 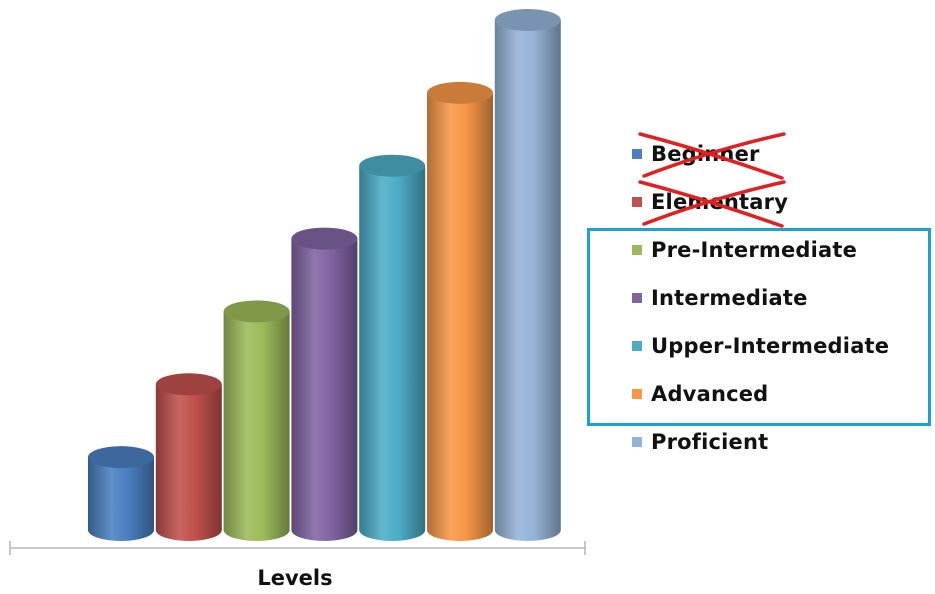 I want to click on highlight-box, so click(x=759, y=327).